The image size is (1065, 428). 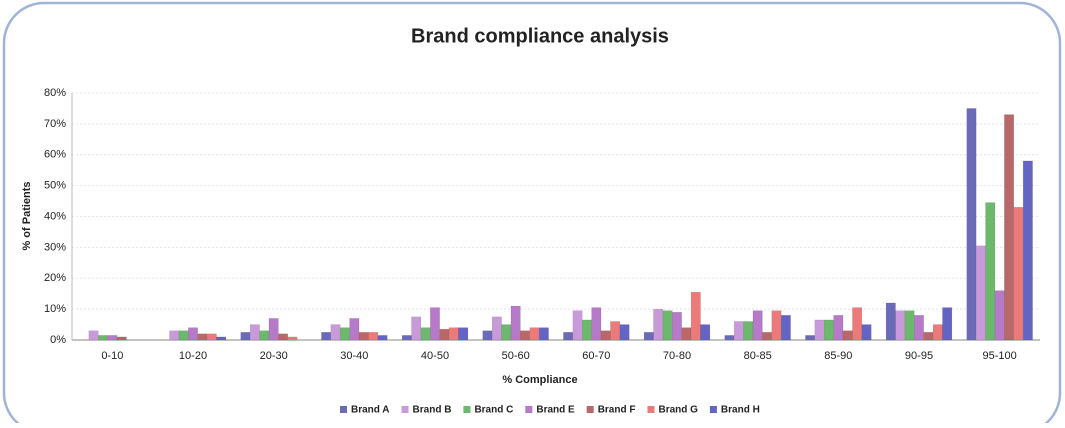 I want to click on x-tick-label: 0-10, so click(x=112, y=356).